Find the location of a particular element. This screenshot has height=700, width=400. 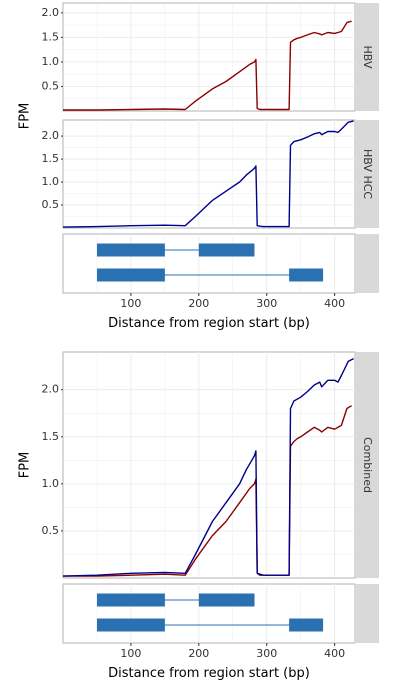

panel-hbv-series is located at coordinates (207, 65).